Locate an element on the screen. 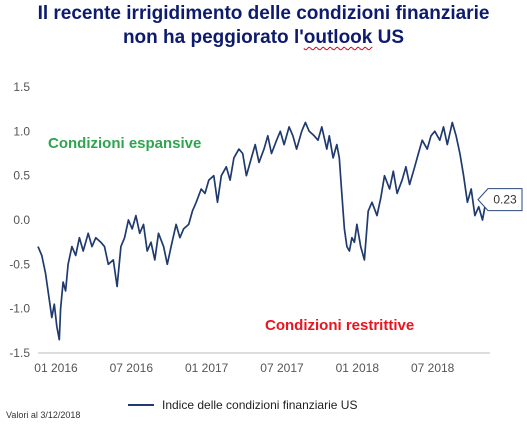 Image resolution: width=527 pixels, height=429 pixels. y-tick-label: 1.0 is located at coordinates (21, 131).